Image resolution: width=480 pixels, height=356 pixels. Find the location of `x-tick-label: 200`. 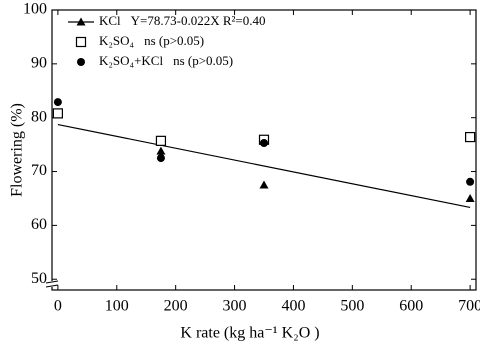

x-tick-label: 200 is located at coordinates (176, 306).